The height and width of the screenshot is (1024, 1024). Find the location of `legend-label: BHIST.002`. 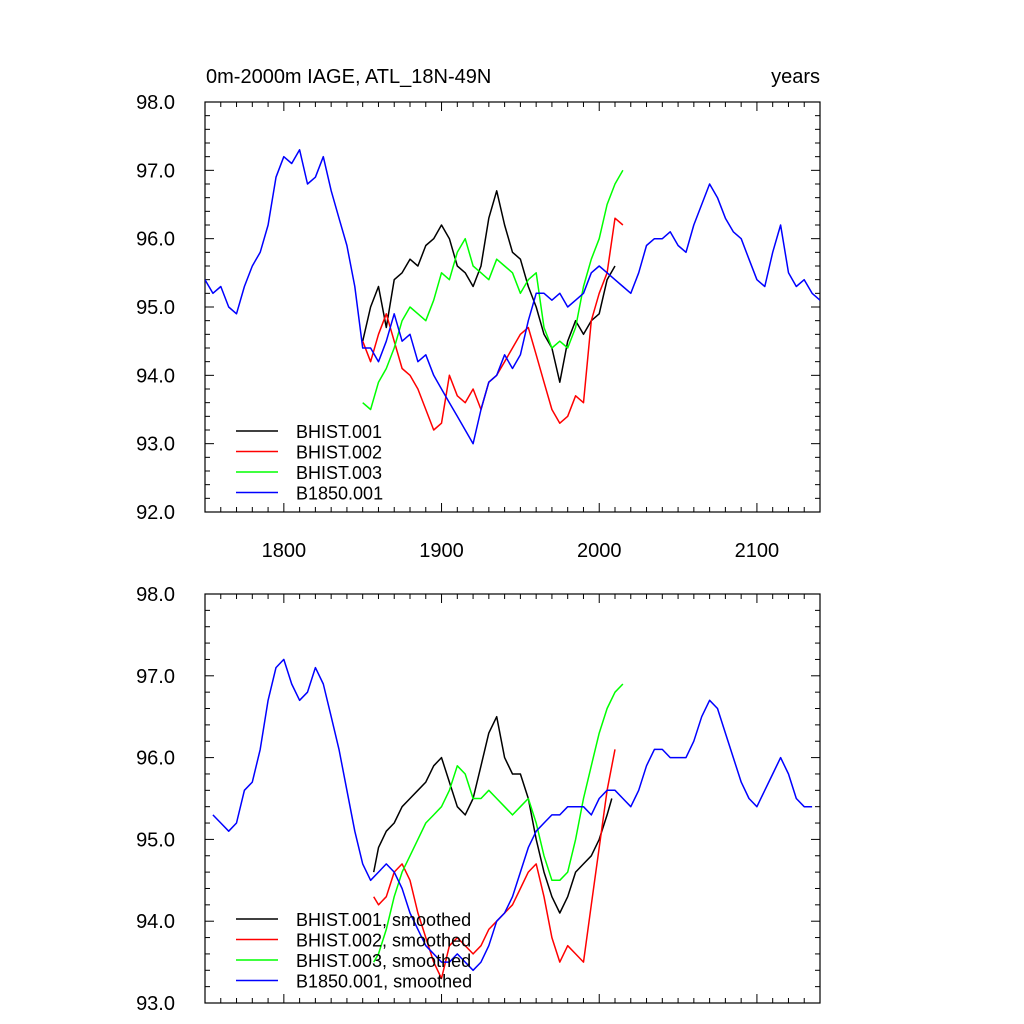

legend-label: BHIST.002 is located at coordinates (339, 453).